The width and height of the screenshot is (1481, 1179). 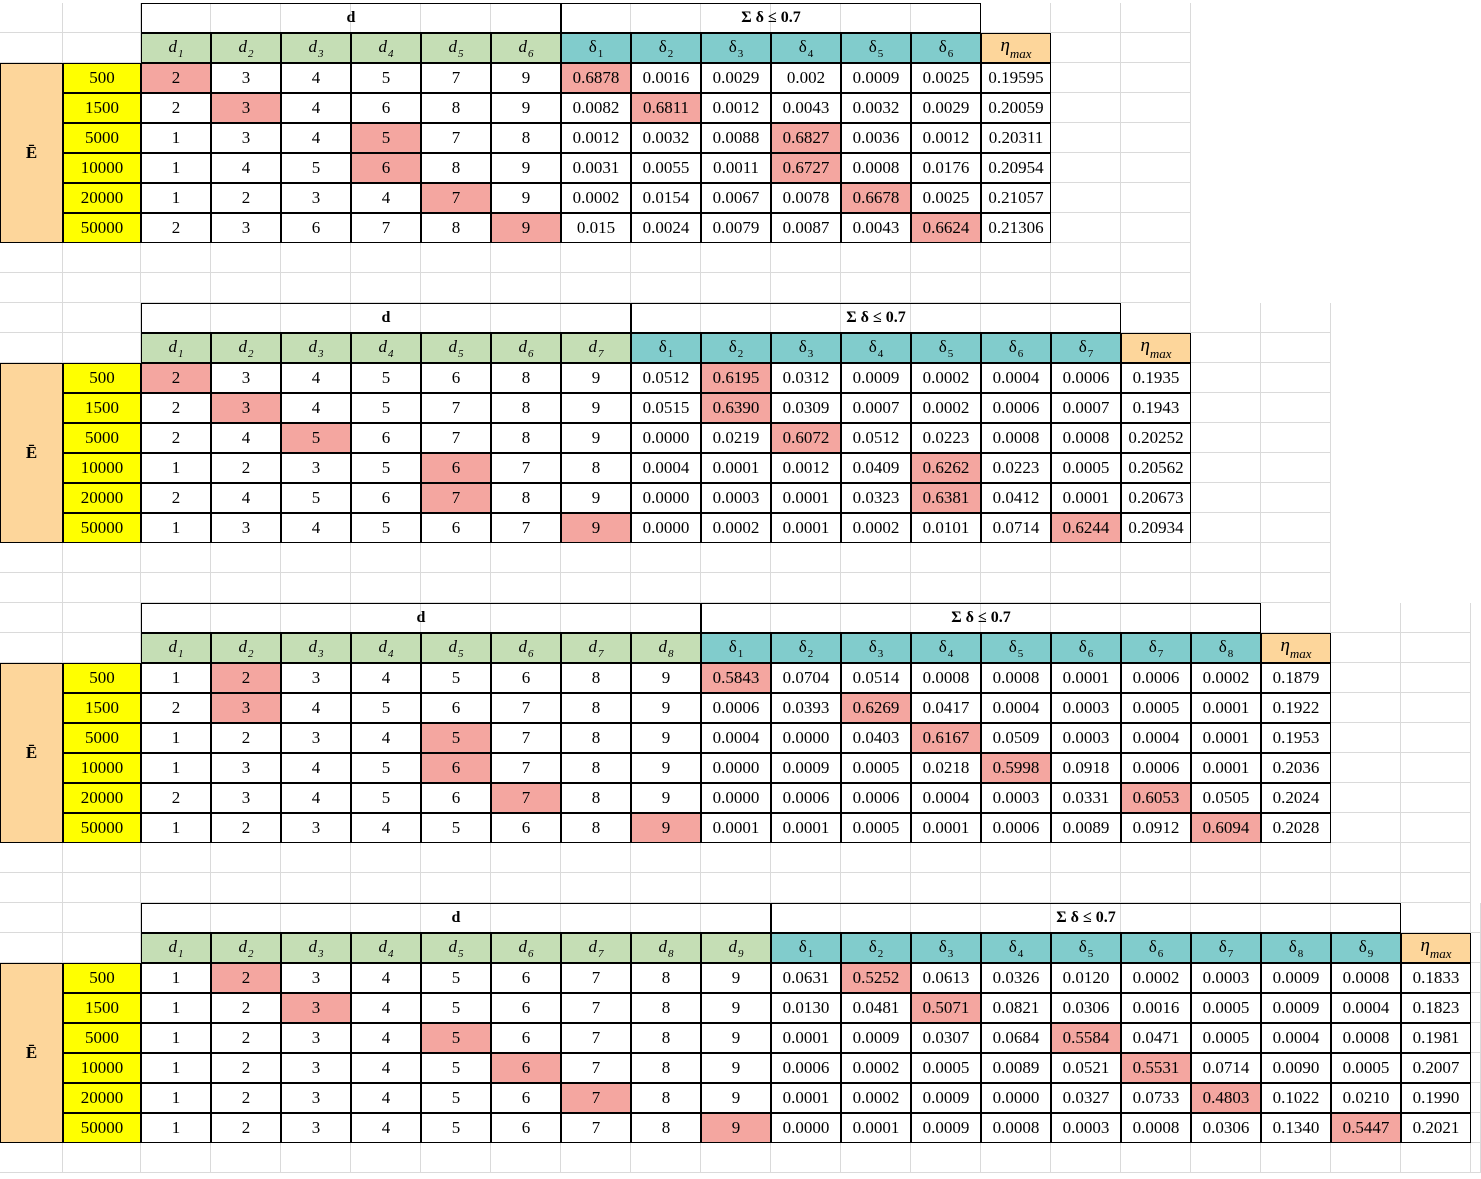 What do you see at coordinates (1226, 1068) in the screenshot?
I see `delta-value-cell: 0.0714` at bounding box center [1226, 1068].